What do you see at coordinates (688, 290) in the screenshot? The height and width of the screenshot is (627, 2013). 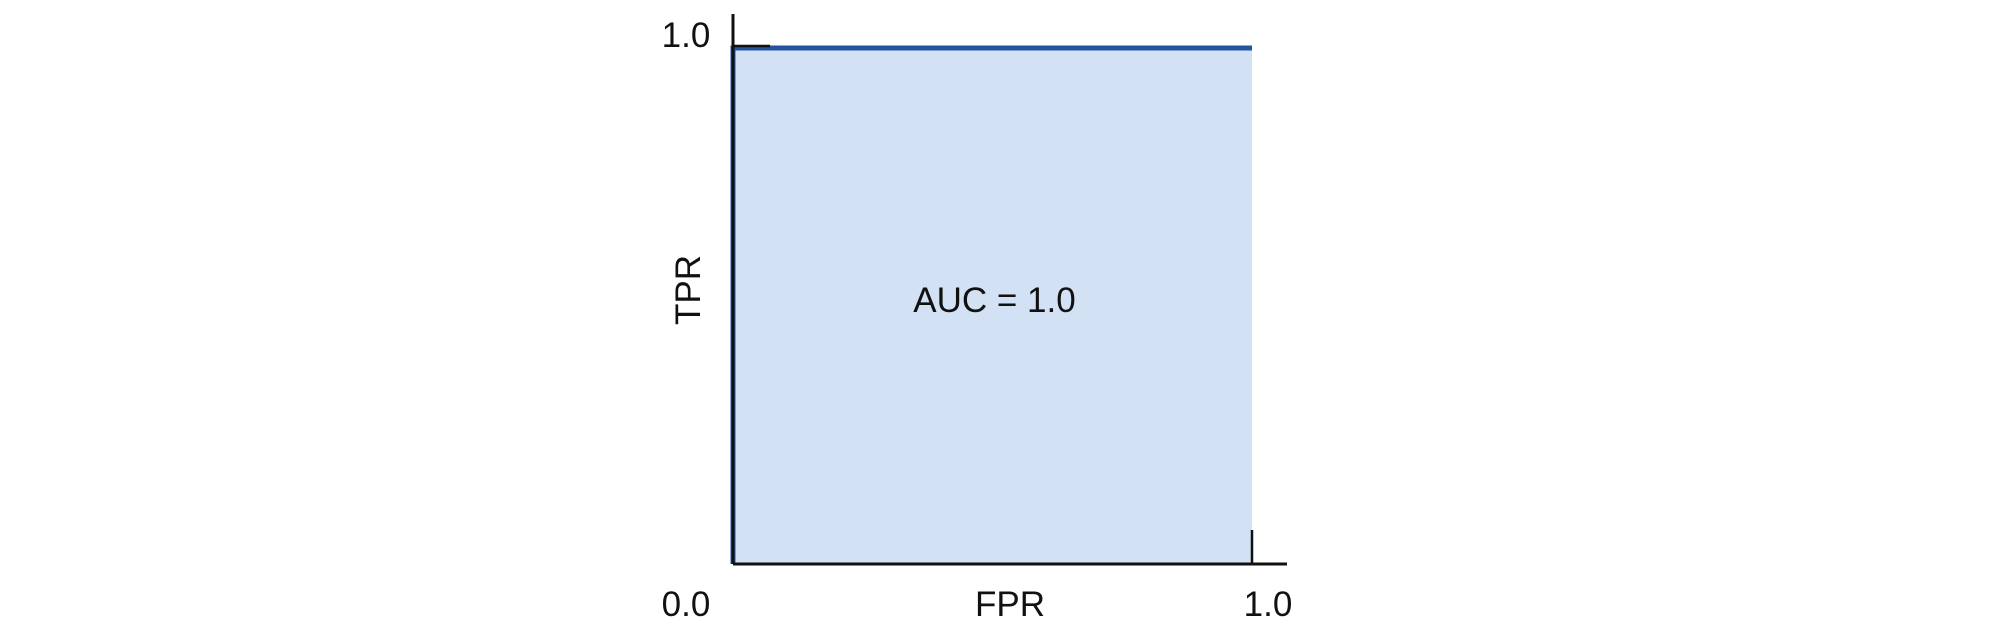 I see `y-axis-label: TPR` at bounding box center [688, 290].